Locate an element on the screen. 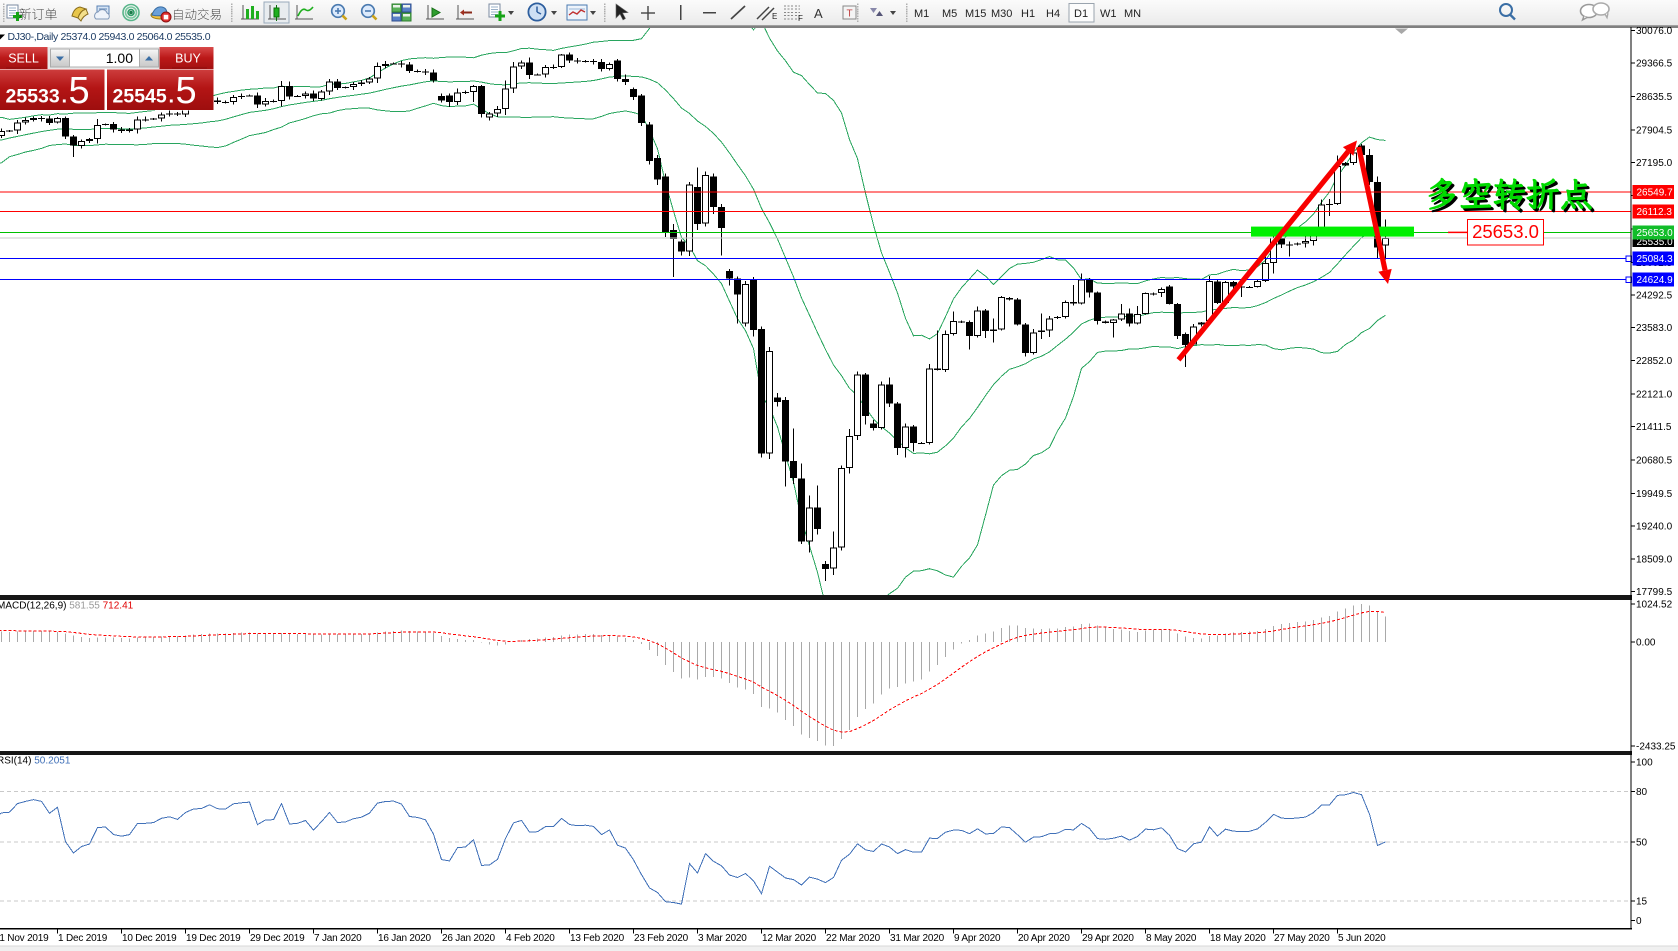 This screenshot has height=951, width=1678. svg-text: 15 is located at coordinates (1642, 902).